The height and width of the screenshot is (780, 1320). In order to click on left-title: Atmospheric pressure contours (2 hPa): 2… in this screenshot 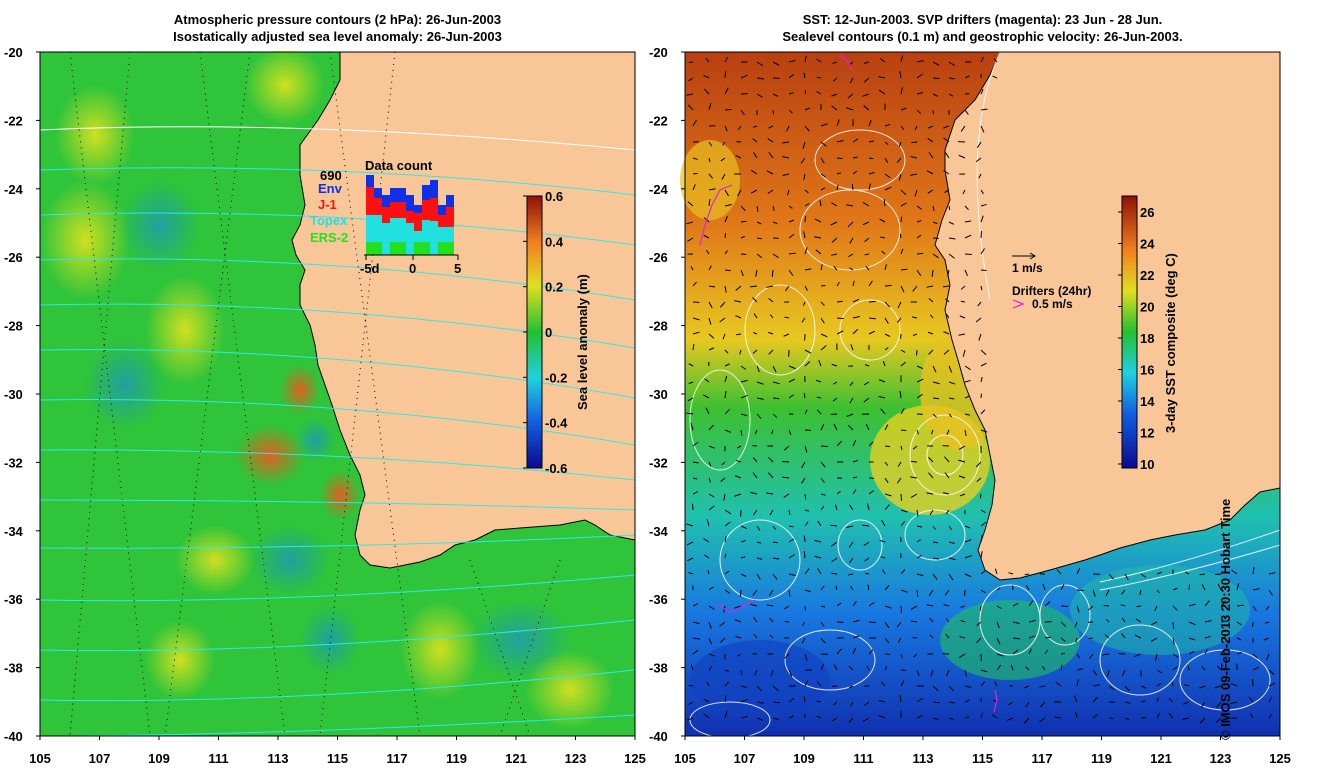, I will do `click(337, 28)`.